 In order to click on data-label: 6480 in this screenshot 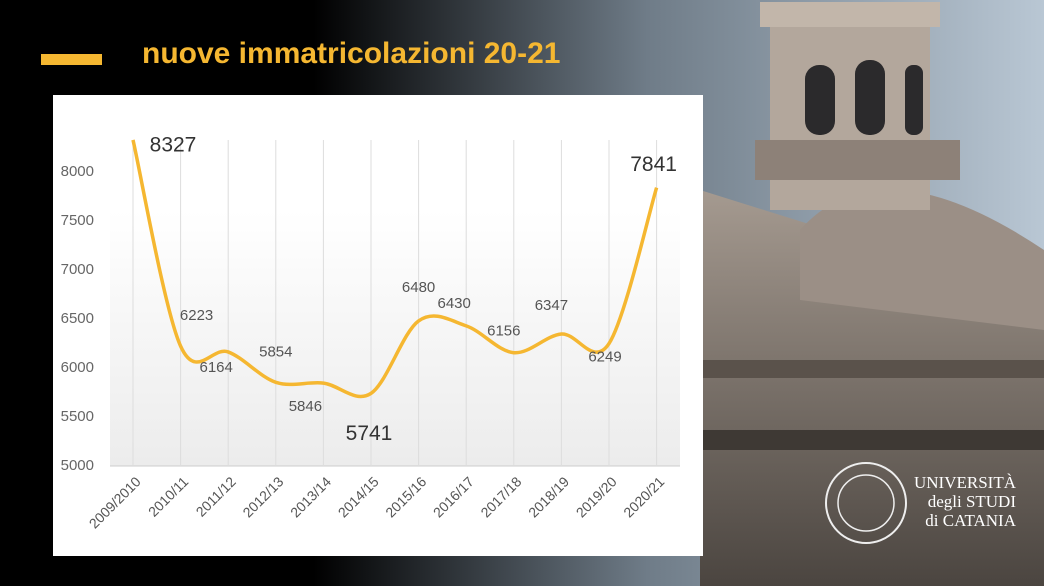, I will do `click(418, 287)`.